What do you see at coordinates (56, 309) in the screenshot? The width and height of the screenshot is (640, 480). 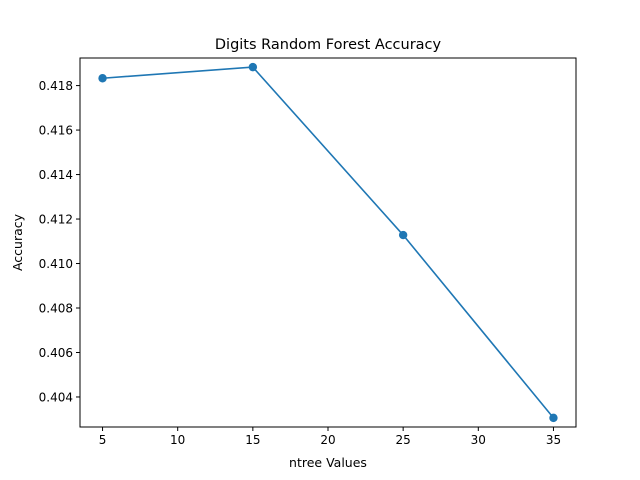 I see `y-tick-label: 0.408` at bounding box center [56, 309].